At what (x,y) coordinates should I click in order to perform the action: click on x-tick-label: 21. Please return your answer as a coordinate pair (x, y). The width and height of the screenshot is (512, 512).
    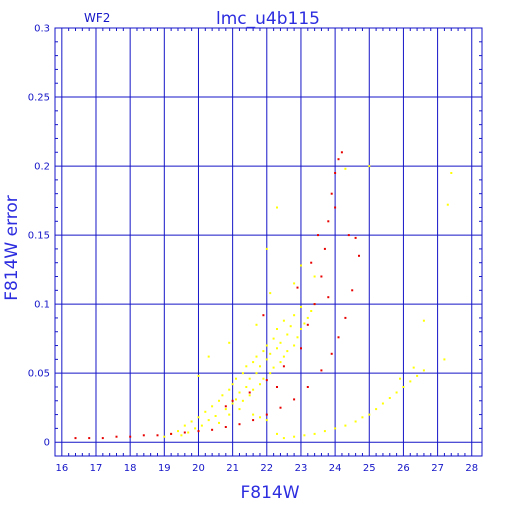
    Looking at the image, I should click on (232, 468).